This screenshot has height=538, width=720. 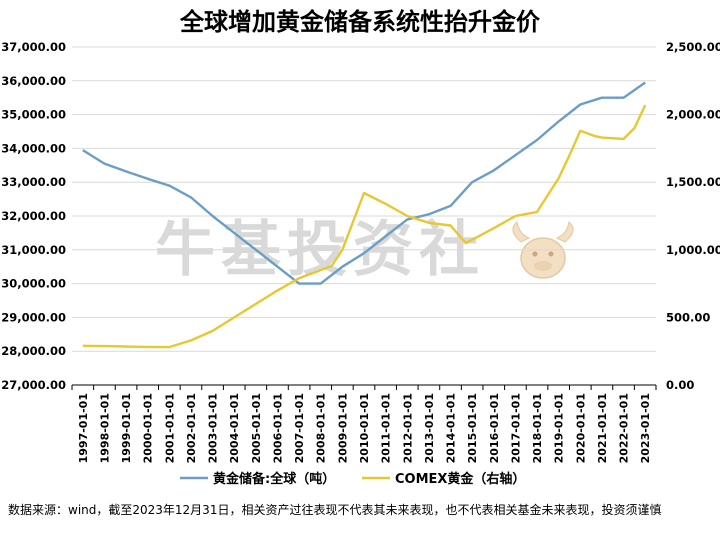 I want to click on x-tick-label: 2012-01-01, so click(x=407, y=428).